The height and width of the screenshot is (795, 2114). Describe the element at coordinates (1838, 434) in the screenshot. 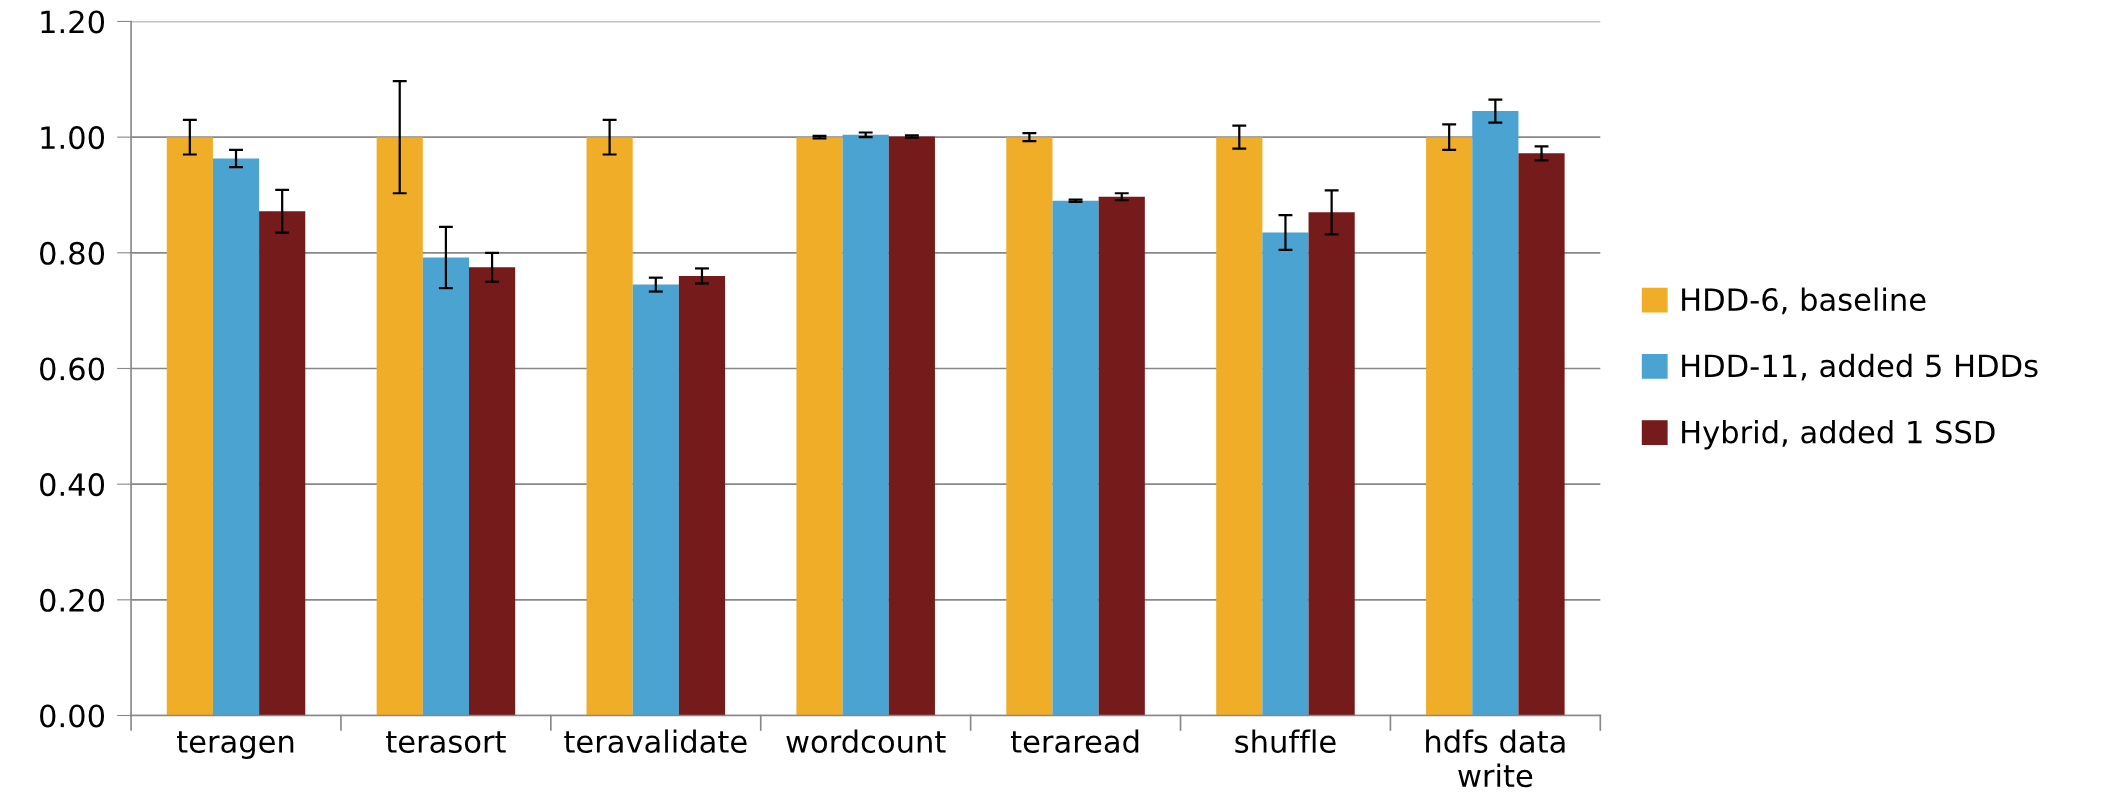

I see `legend-label: Hybrid, added 1 SSD` at that location.